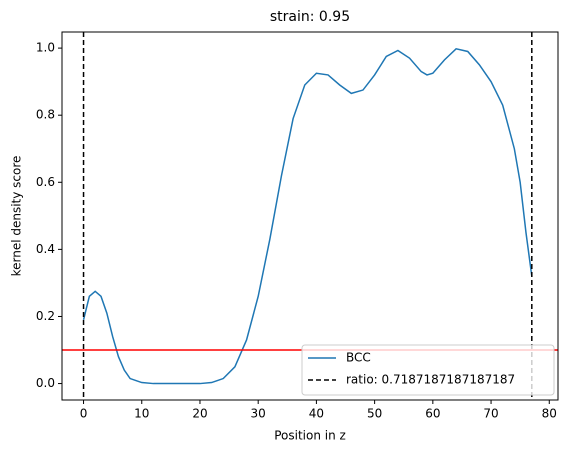 Image resolution: width=572 pixels, height=458 pixels. Describe the element at coordinates (84, 414) in the screenshot. I see `x-tick-label: 0` at that location.